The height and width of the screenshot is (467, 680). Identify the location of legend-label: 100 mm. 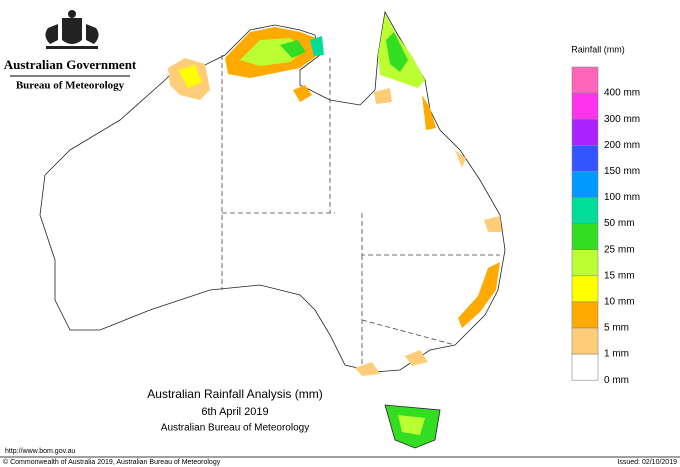
(622, 197).